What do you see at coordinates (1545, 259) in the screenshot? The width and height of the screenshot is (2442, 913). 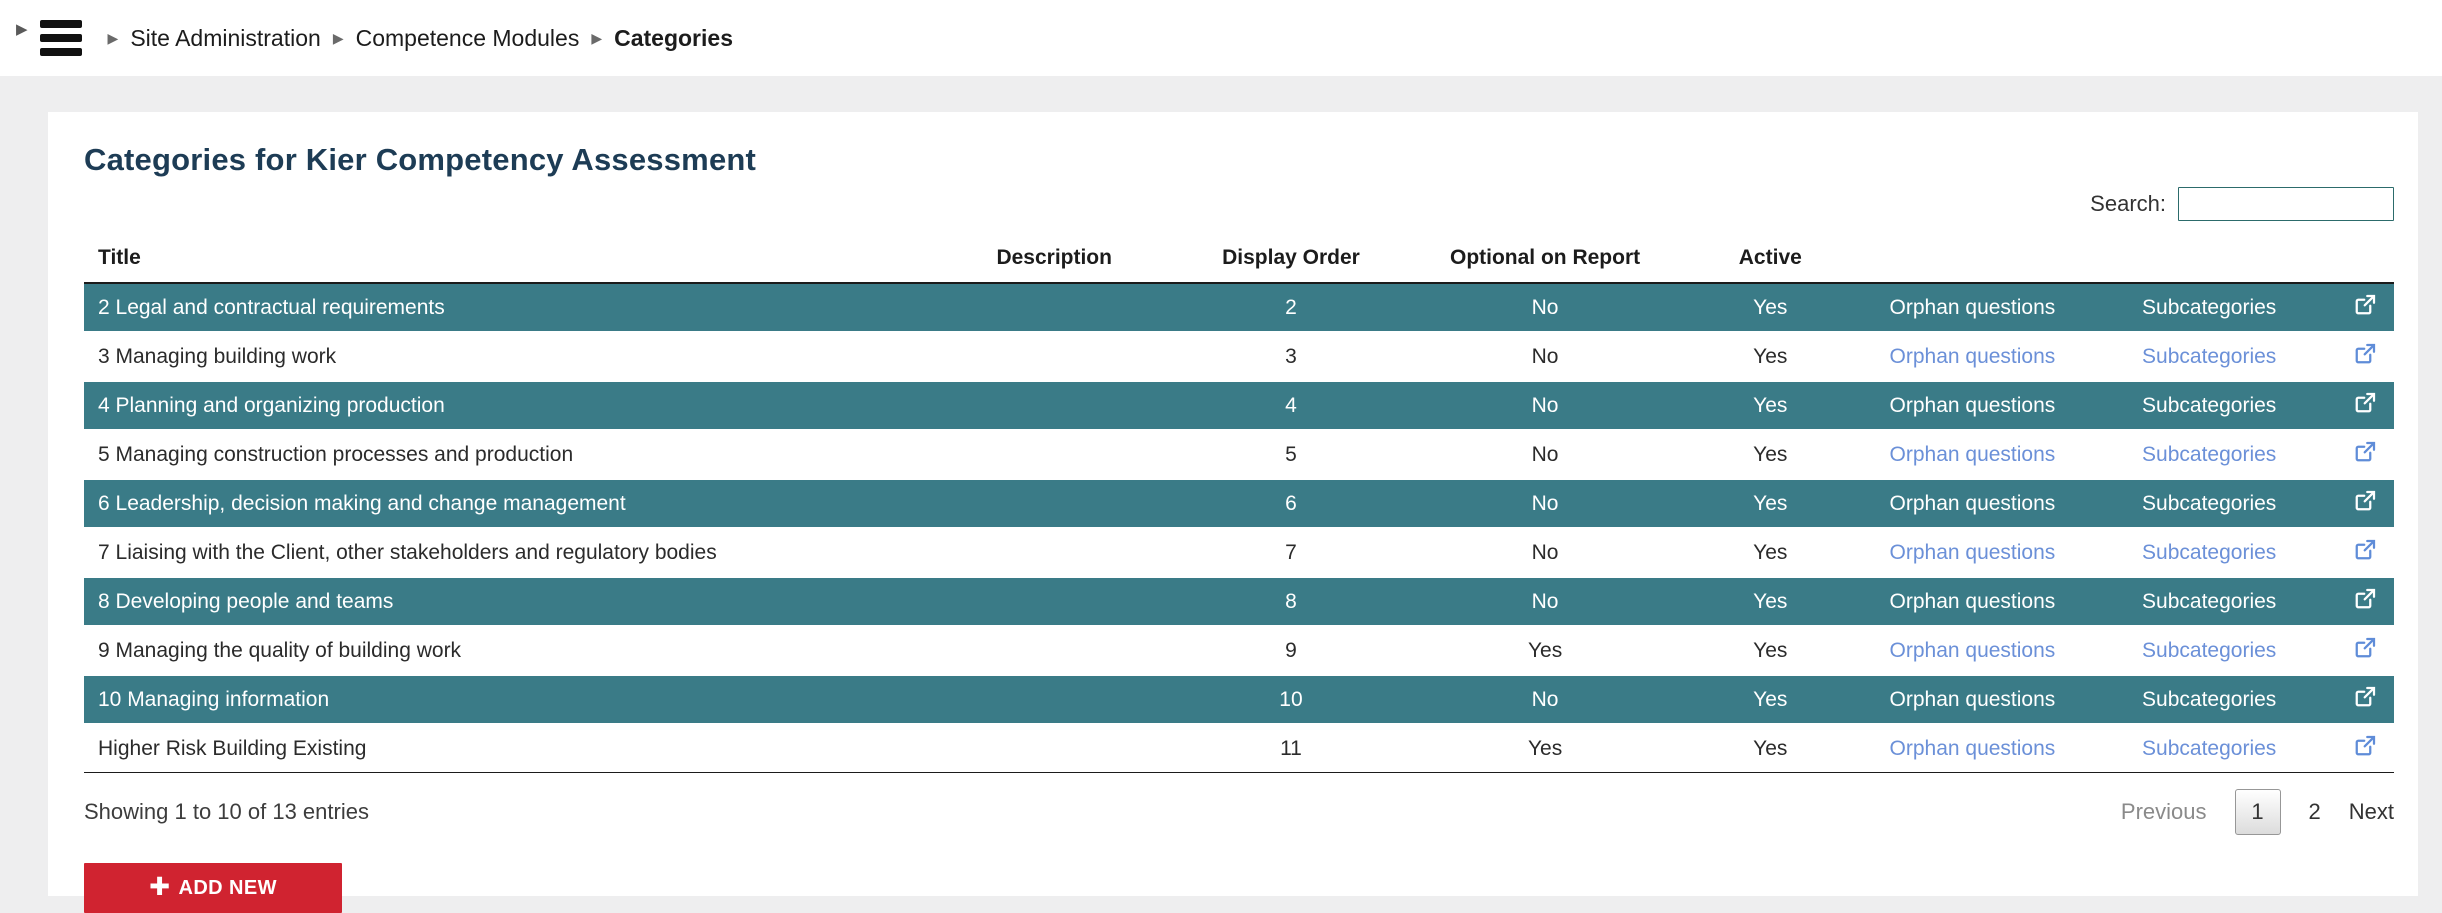 I see `header-optional-on-report: Optional on Report` at bounding box center [1545, 259].